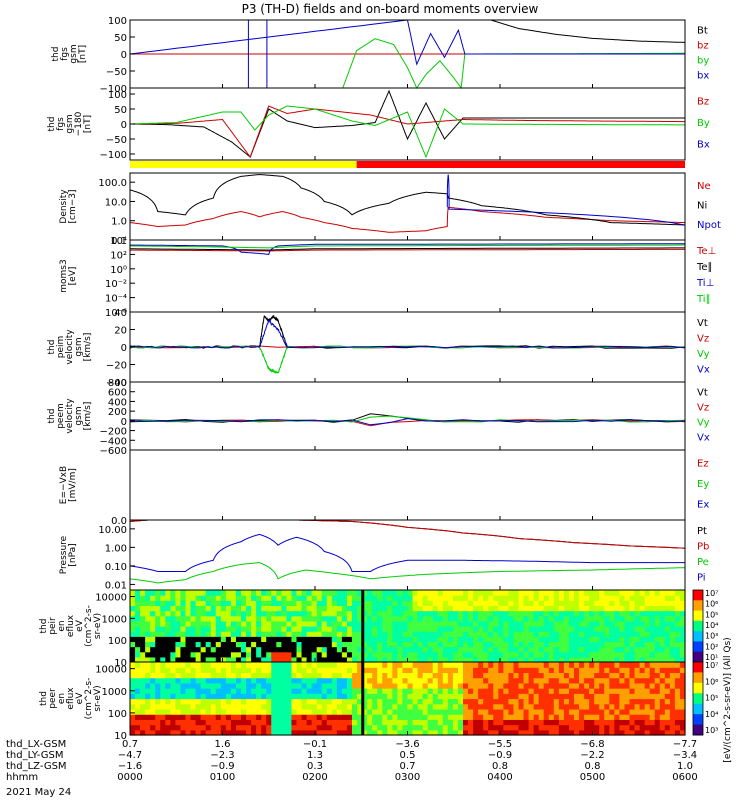 This screenshot has width=750, height=804. What do you see at coordinates (703, 61) in the screenshot?
I see `legend-label: by` at bounding box center [703, 61].